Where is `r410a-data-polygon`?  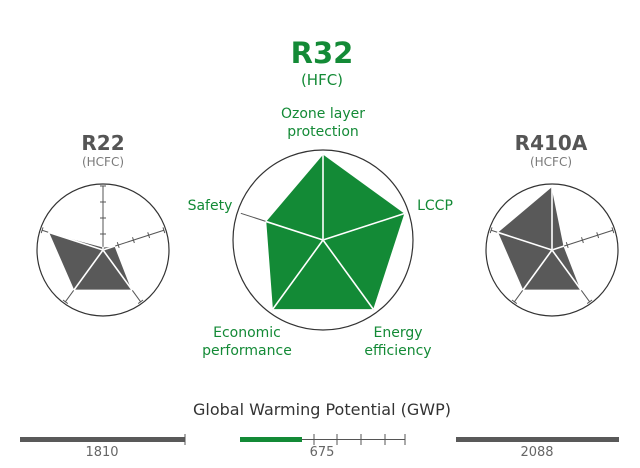
r410a-data-polygon is located at coordinates (539, 238).